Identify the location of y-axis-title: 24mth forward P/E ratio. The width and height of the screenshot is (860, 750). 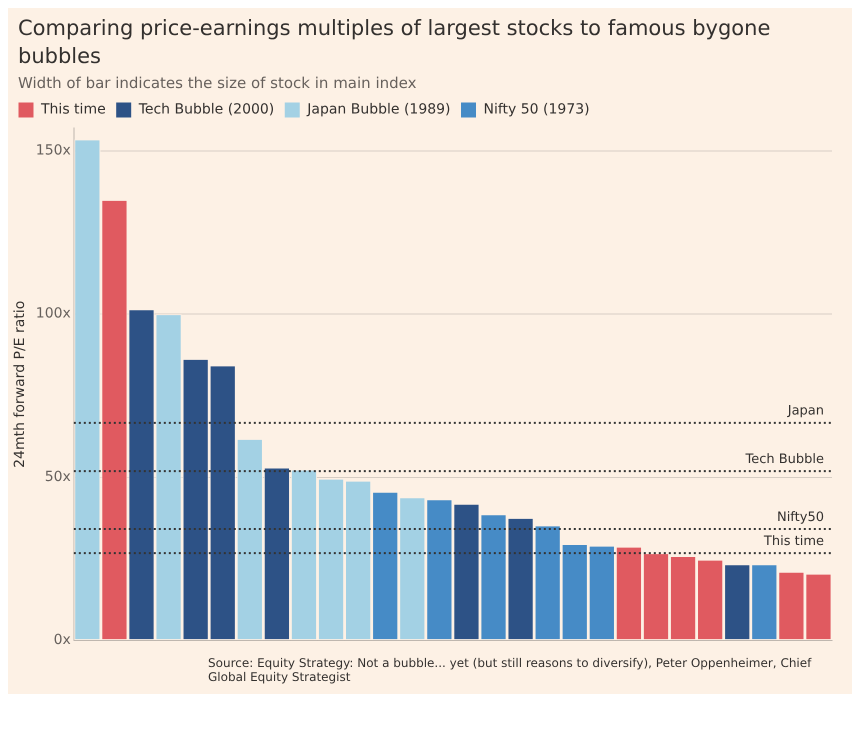
(20, 384).